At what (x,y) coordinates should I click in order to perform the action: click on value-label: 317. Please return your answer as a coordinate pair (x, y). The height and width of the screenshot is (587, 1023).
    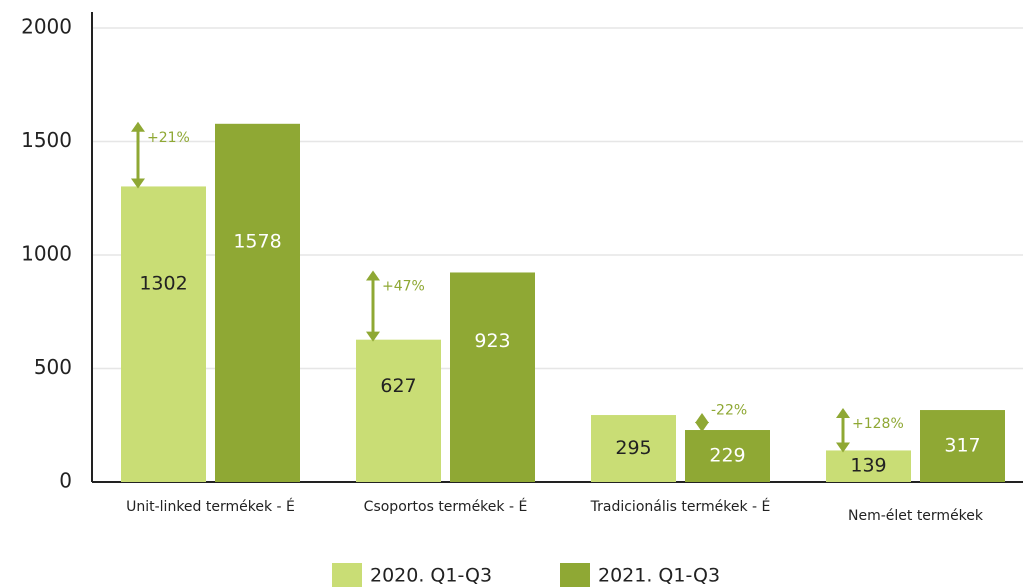
    Looking at the image, I should click on (962, 446).